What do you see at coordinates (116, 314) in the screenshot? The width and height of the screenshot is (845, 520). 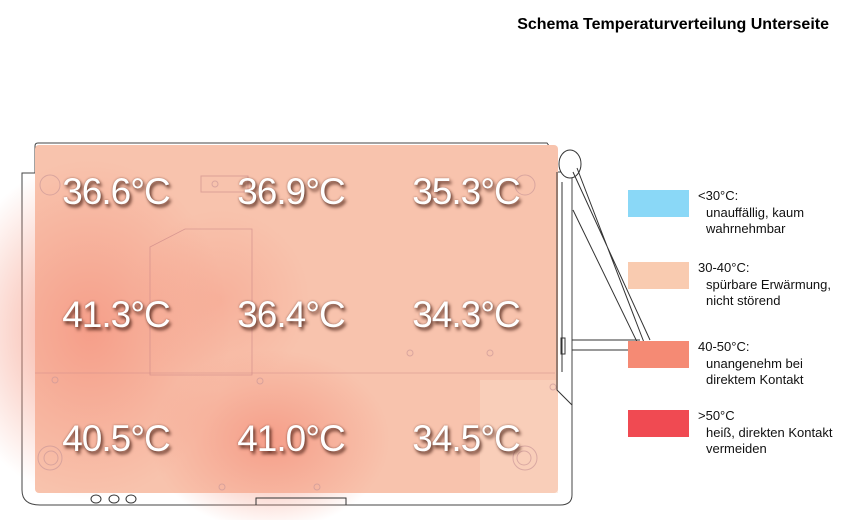 I see `temp-middle-left: 41.3°C` at bounding box center [116, 314].